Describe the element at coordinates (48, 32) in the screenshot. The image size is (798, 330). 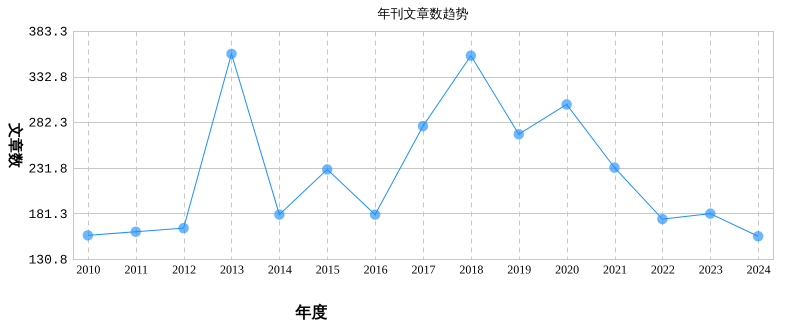
I see `y-tick-label: 383.3` at that location.